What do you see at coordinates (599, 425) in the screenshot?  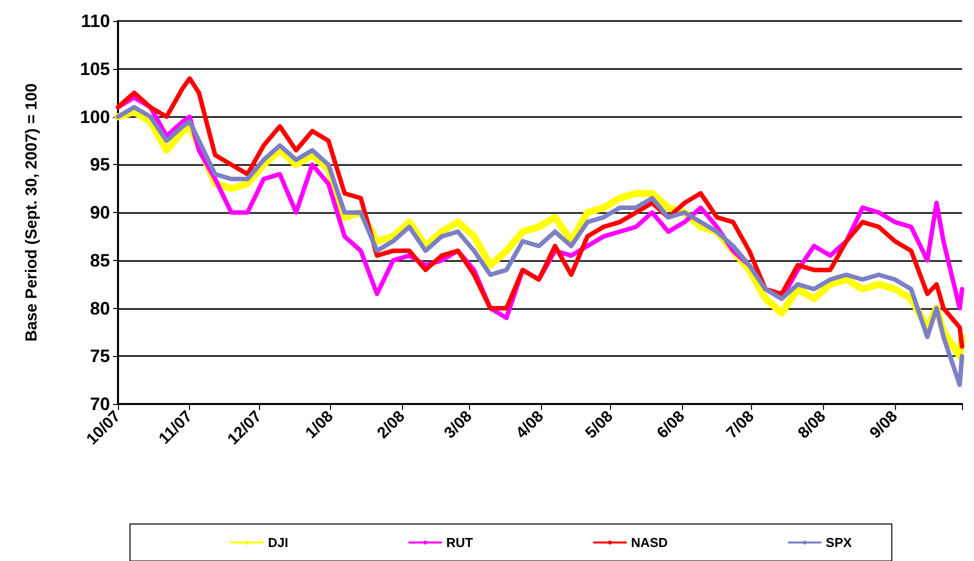 I see `x-tick-label: 5/08` at bounding box center [599, 425].